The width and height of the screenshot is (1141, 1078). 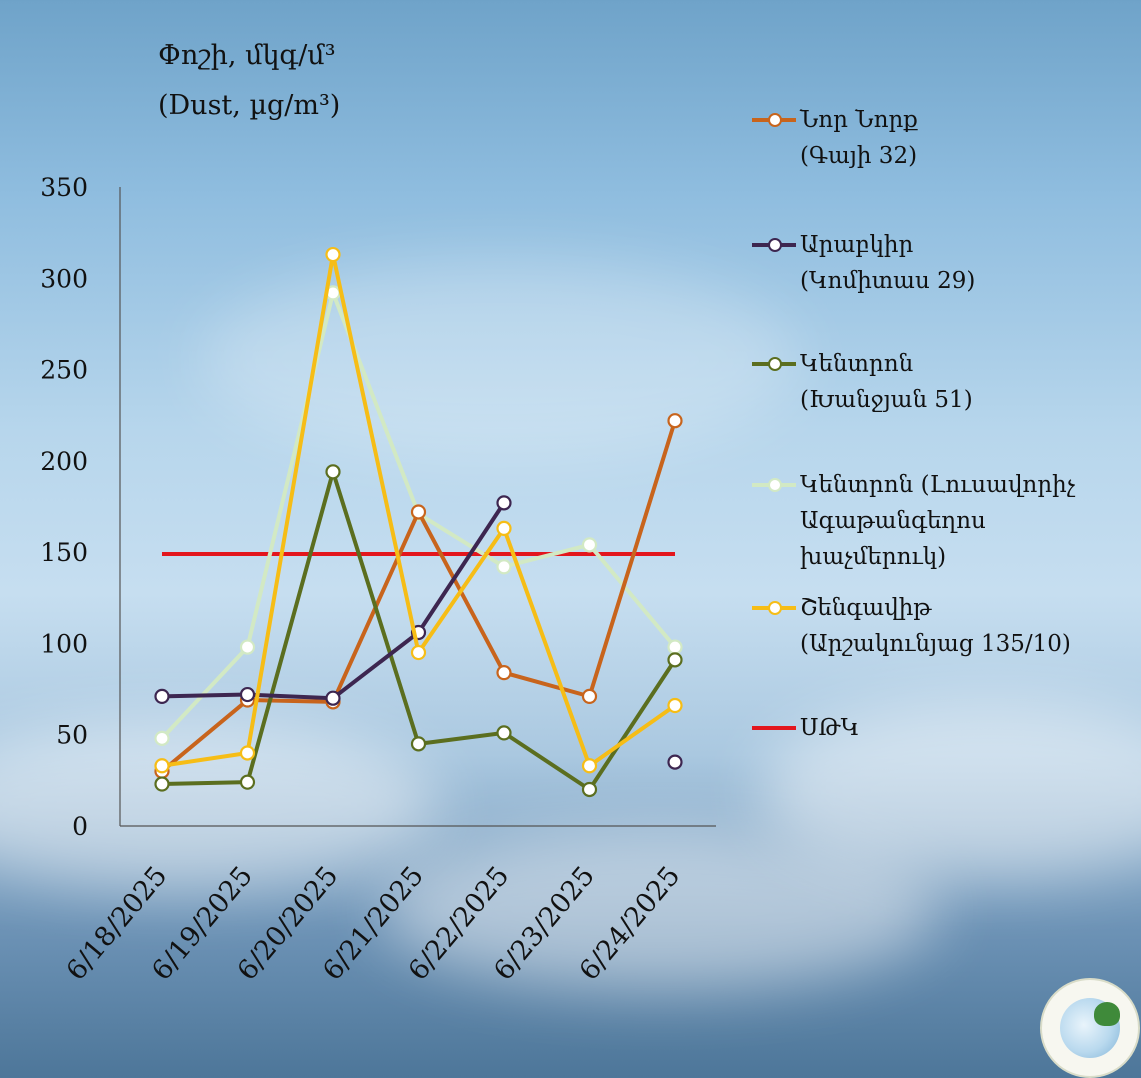 What do you see at coordinates (64, 370) in the screenshot?
I see `y-tick-label: 250` at bounding box center [64, 370].